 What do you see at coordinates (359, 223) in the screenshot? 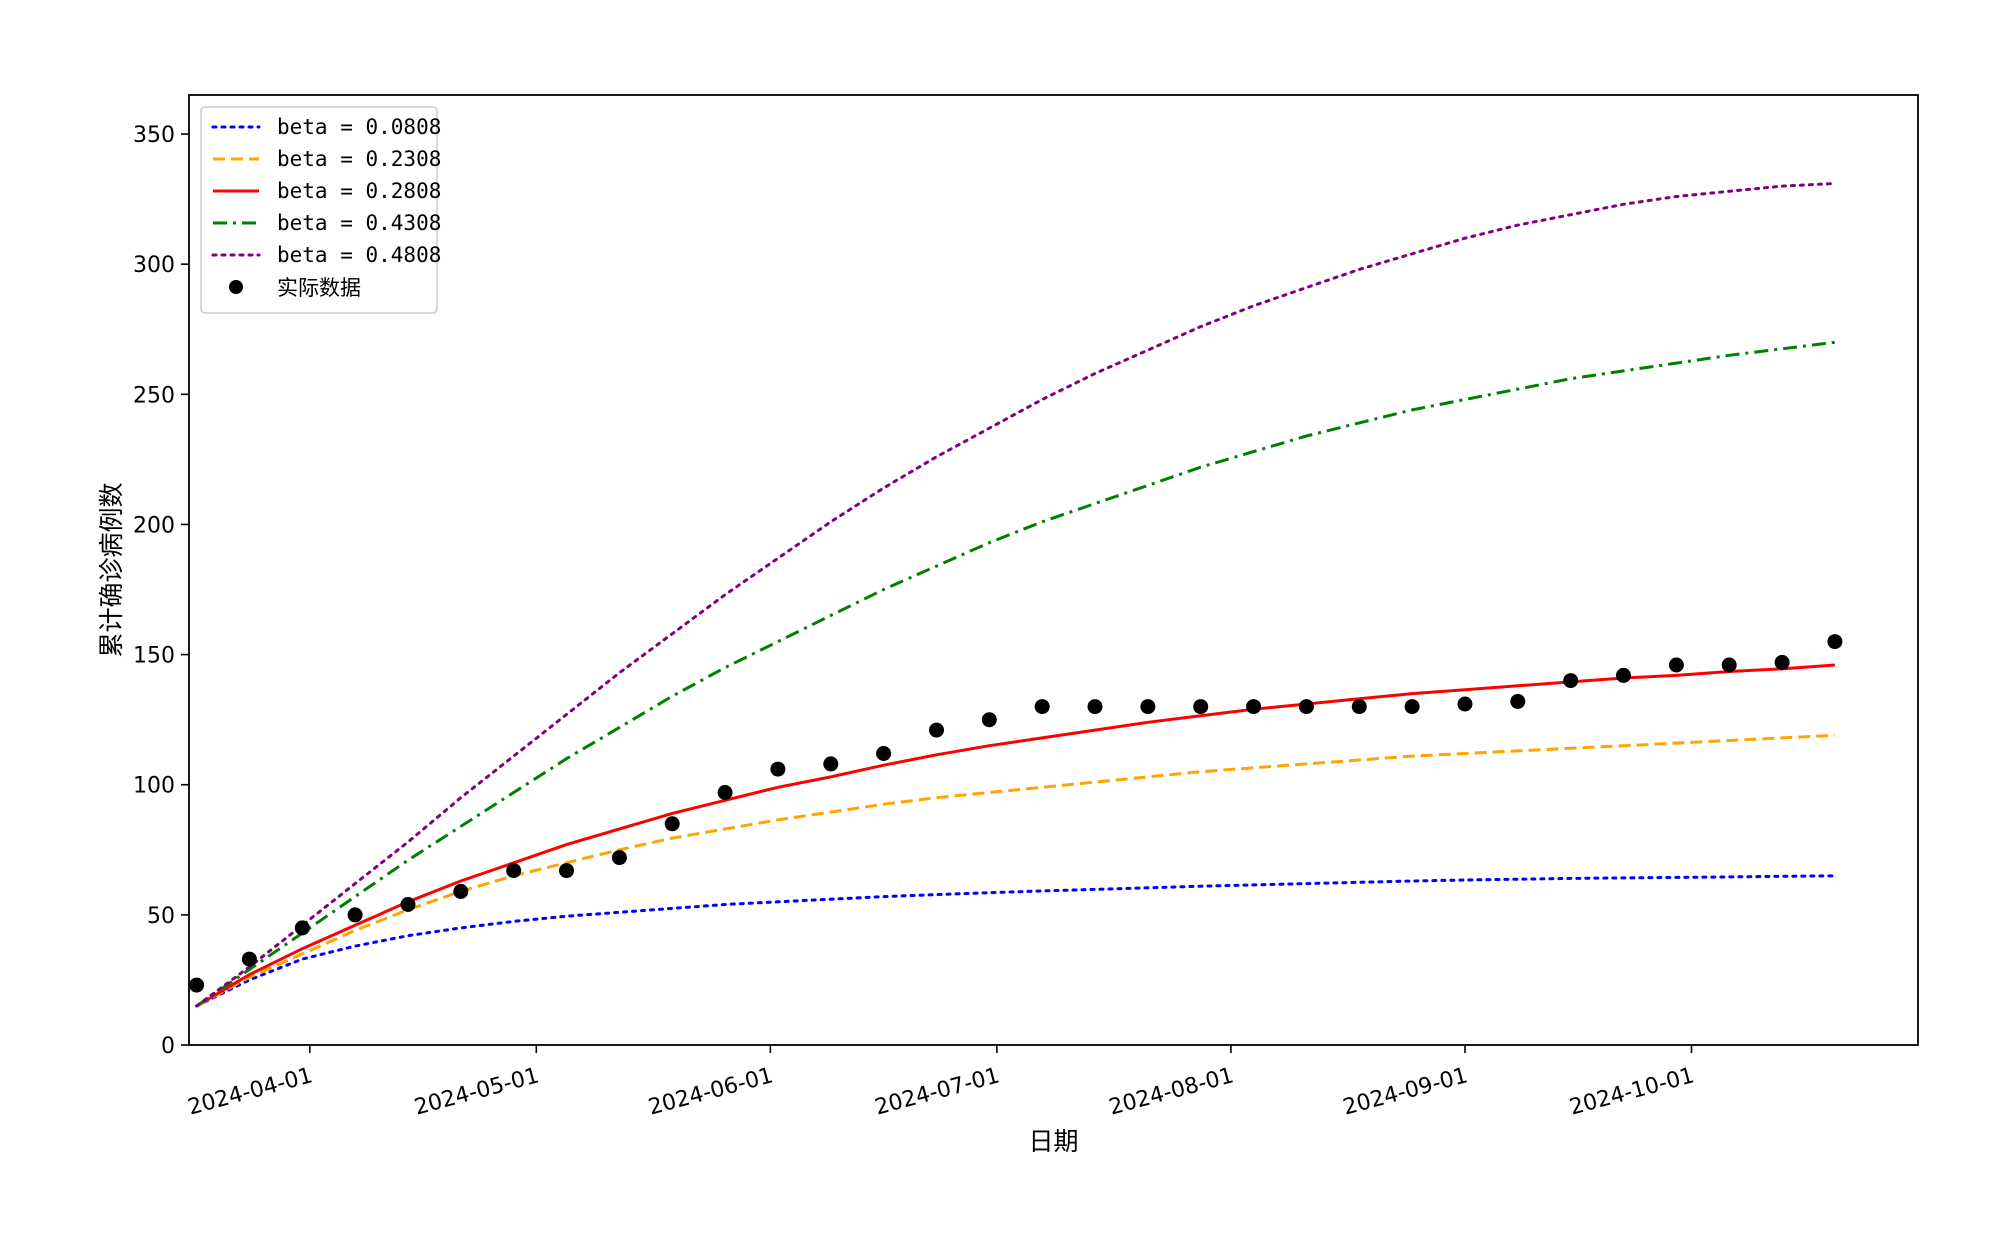
I see `legend-label-4: beta = 0.4308` at bounding box center [359, 223].